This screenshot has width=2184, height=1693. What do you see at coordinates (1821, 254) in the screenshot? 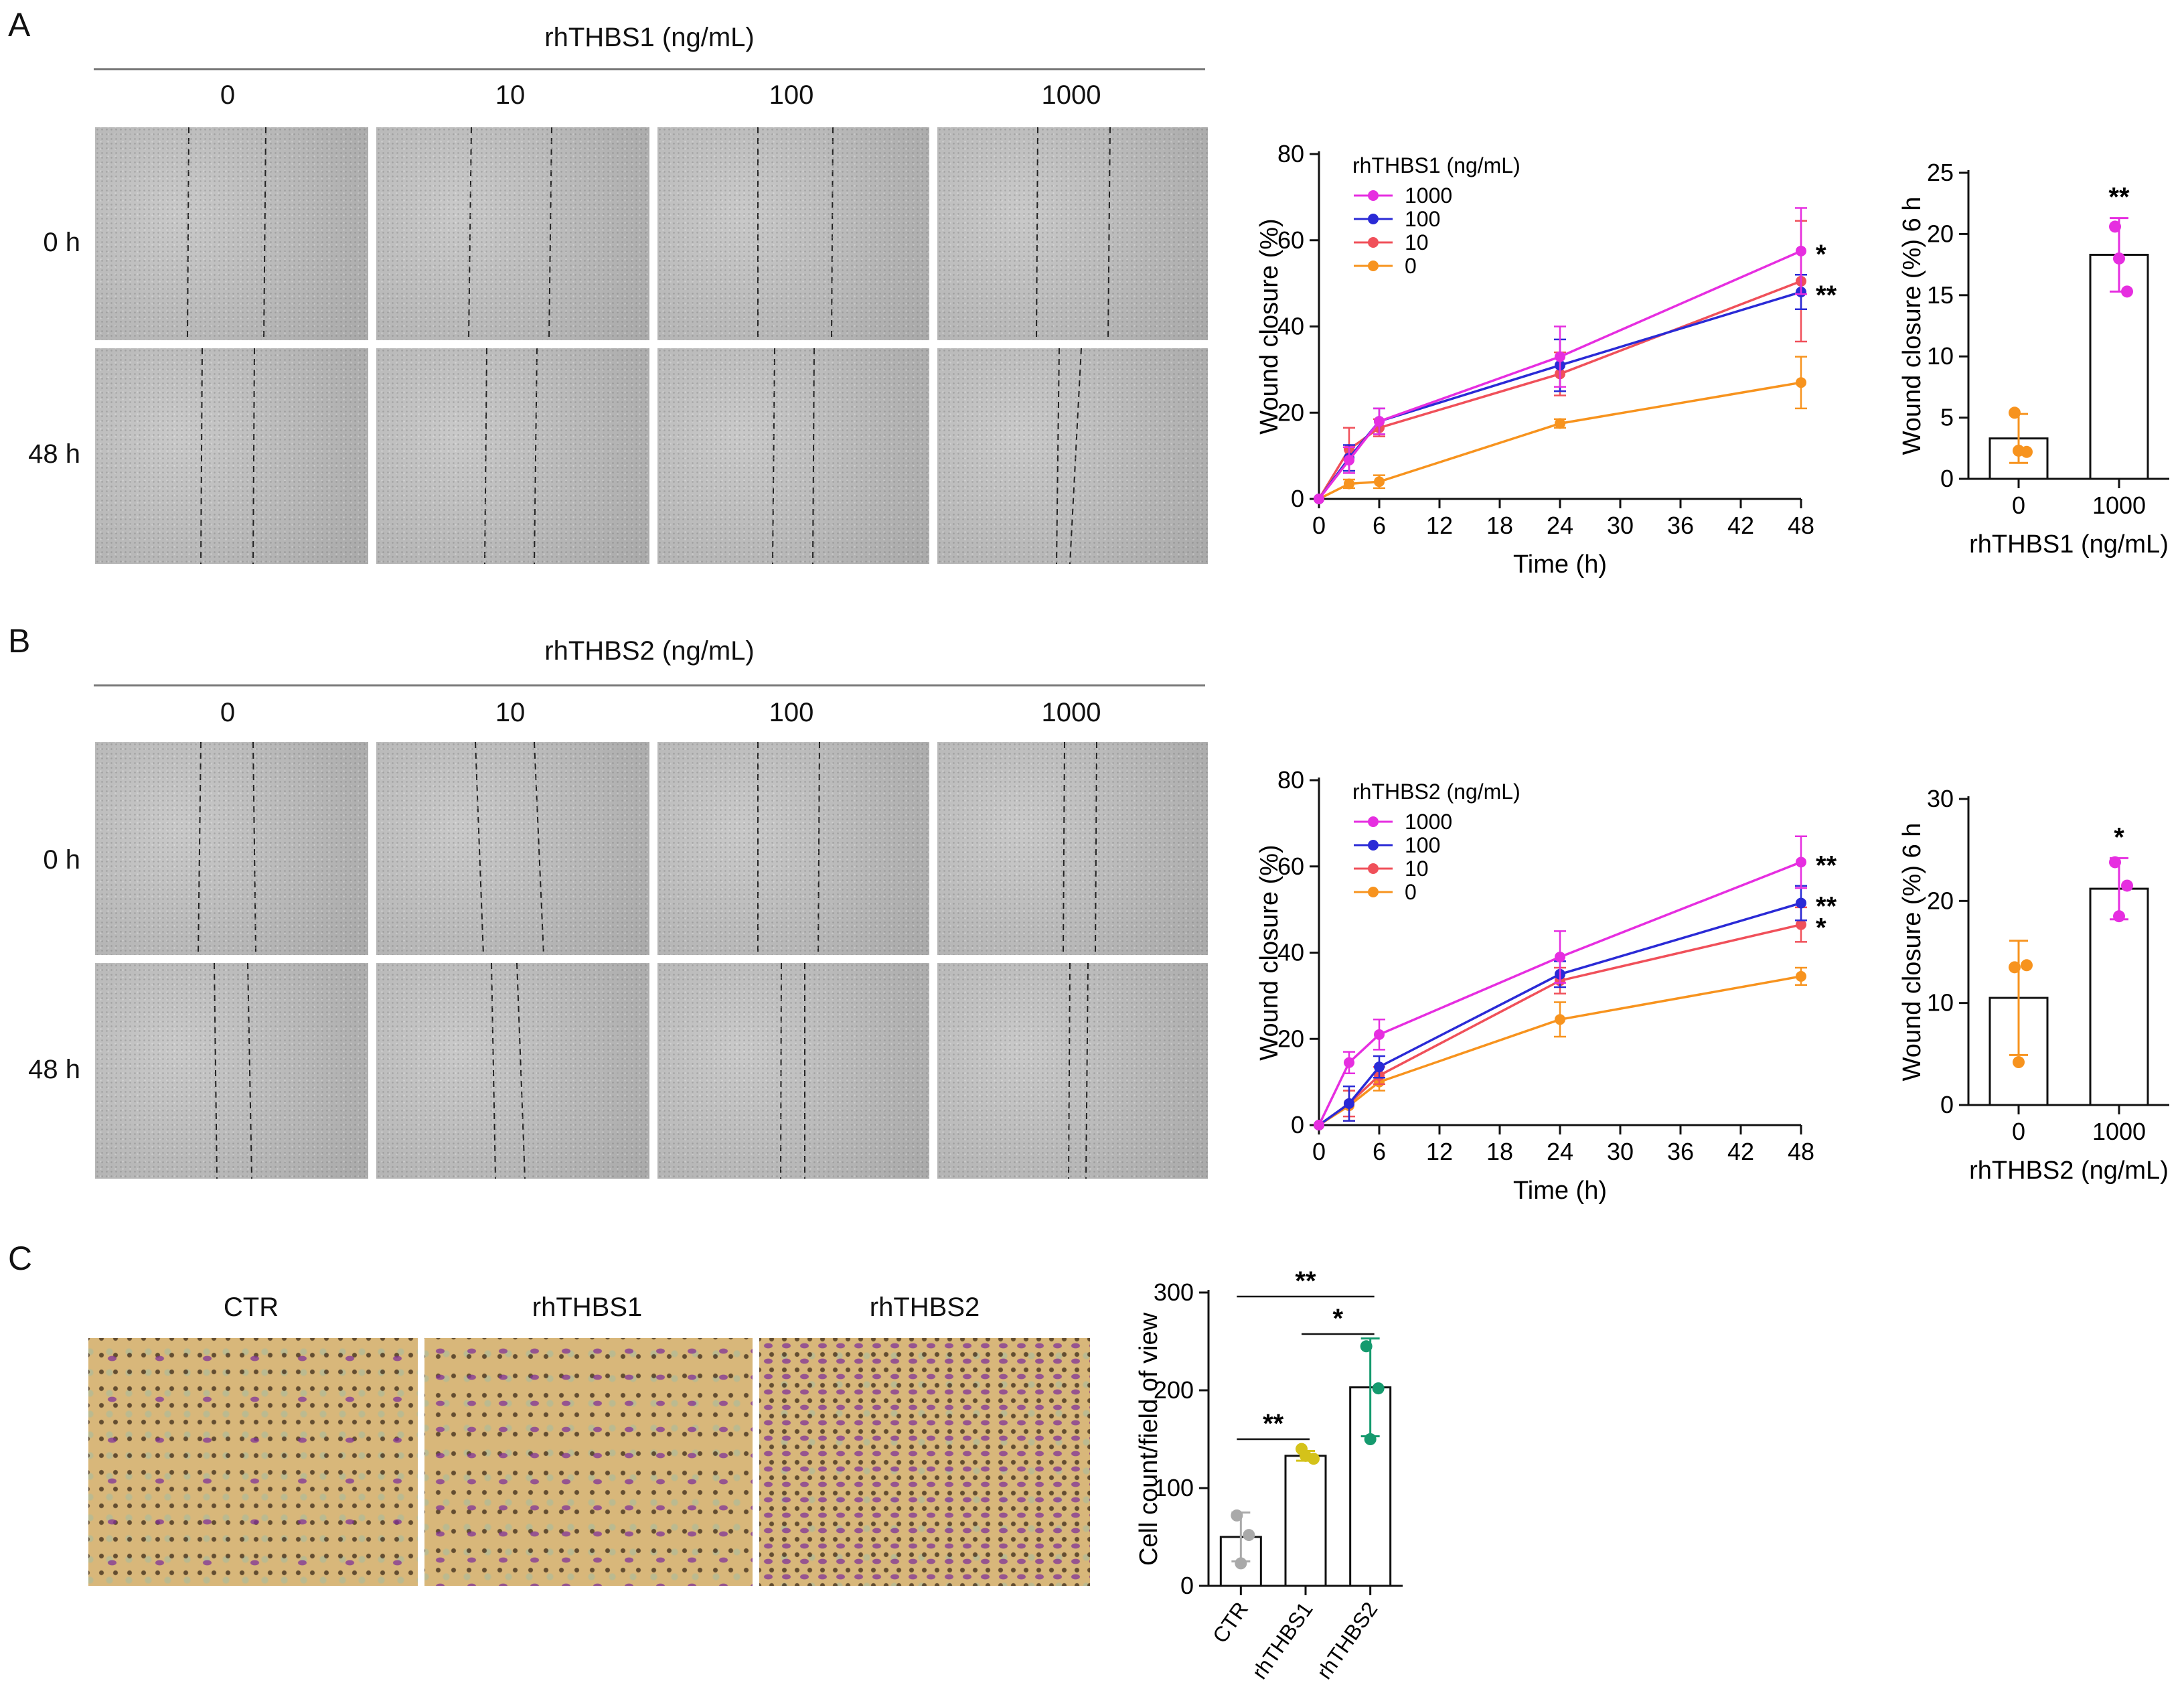
I see `significance-1000: *` at bounding box center [1821, 254].